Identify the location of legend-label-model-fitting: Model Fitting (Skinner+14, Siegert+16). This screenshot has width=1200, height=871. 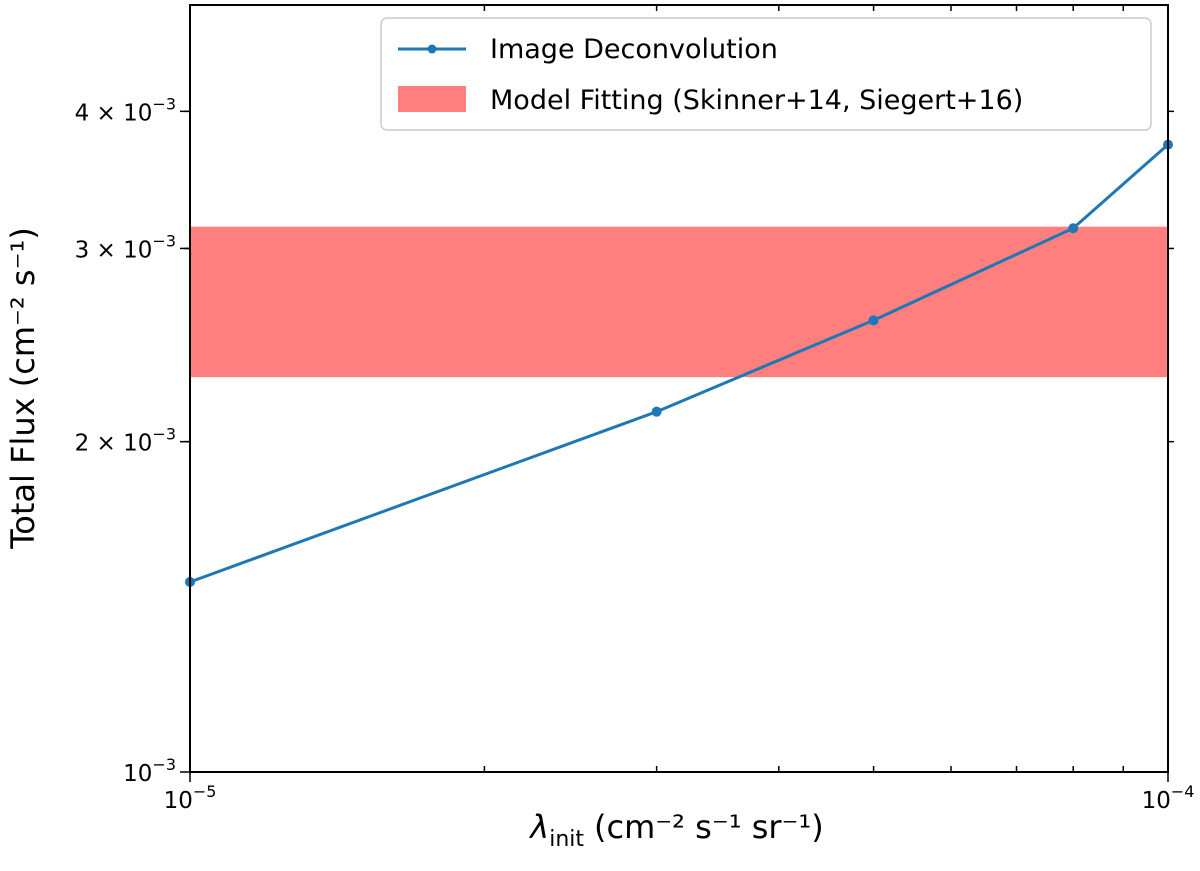
(756, 100).